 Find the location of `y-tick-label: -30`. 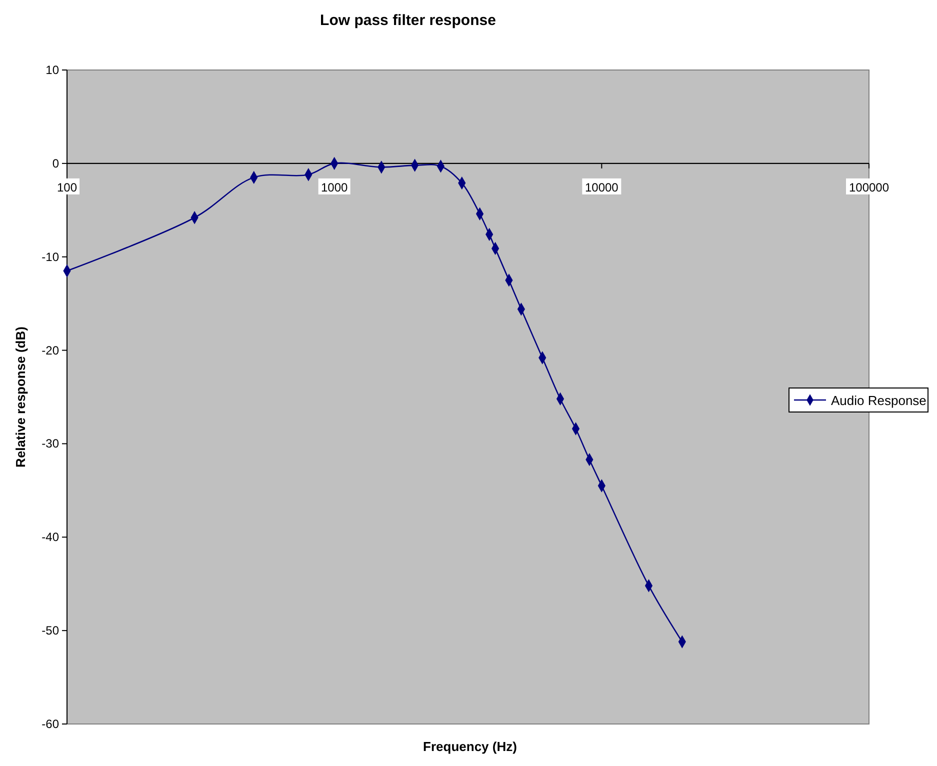

y-tick-label: -30 is located at coordinates (51, 443).